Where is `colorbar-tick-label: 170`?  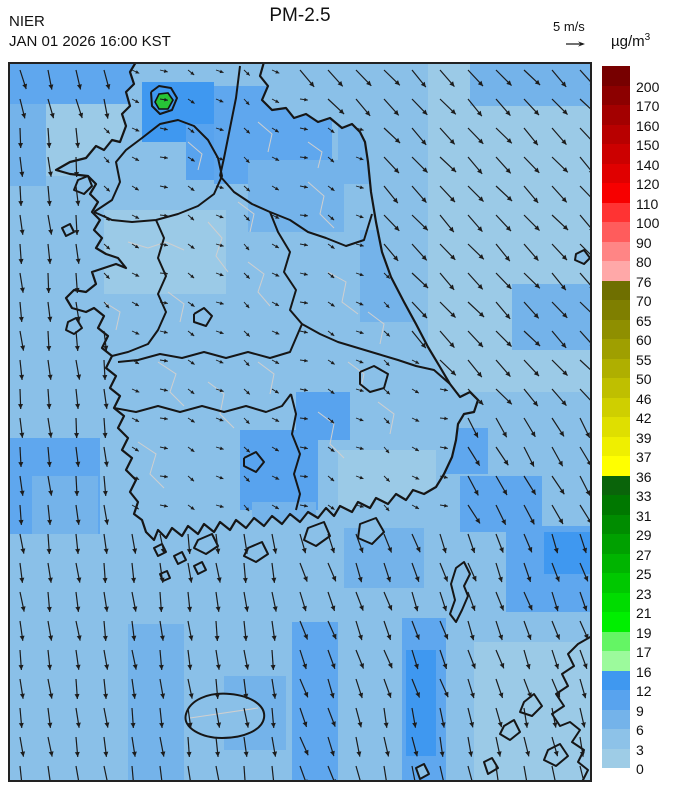
colorbar-tick-label: 170 is located at coordinates (648, 106).